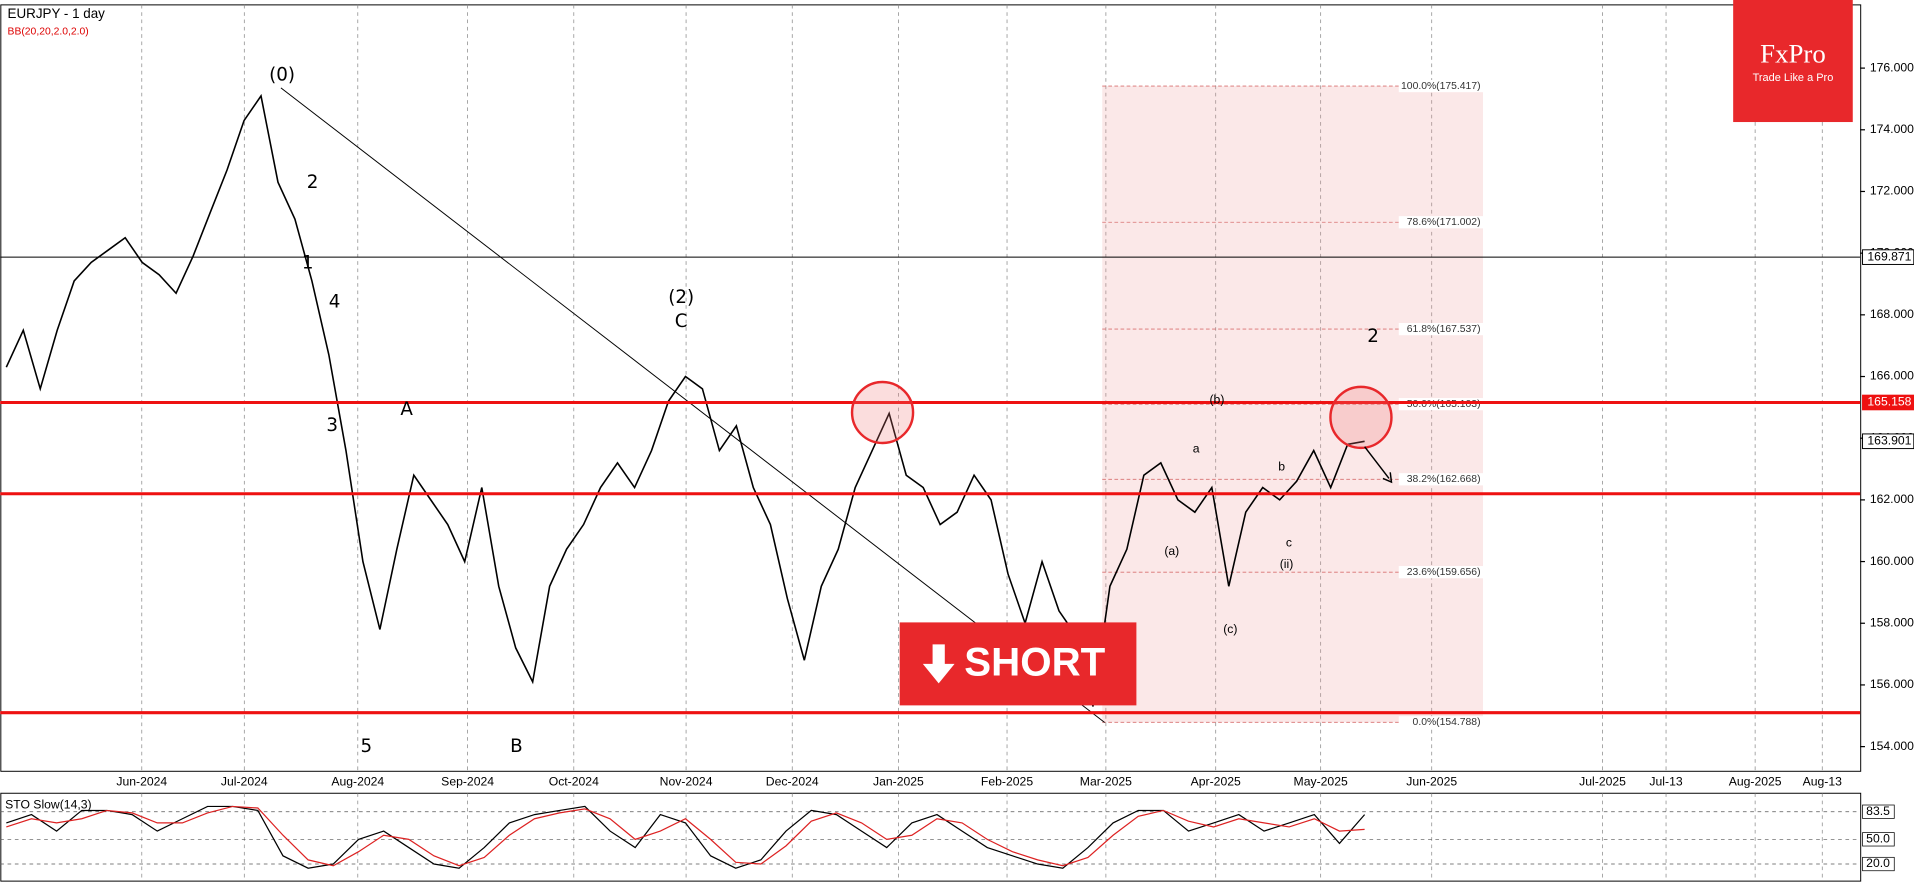  I want to click on down-arrow, so click(938, 664).